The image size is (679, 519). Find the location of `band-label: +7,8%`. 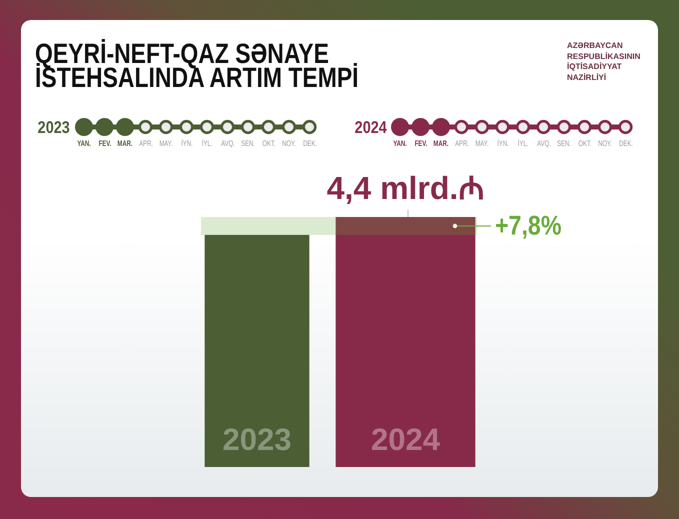

band-label: +7,8% is located at coordinates (528, 225).